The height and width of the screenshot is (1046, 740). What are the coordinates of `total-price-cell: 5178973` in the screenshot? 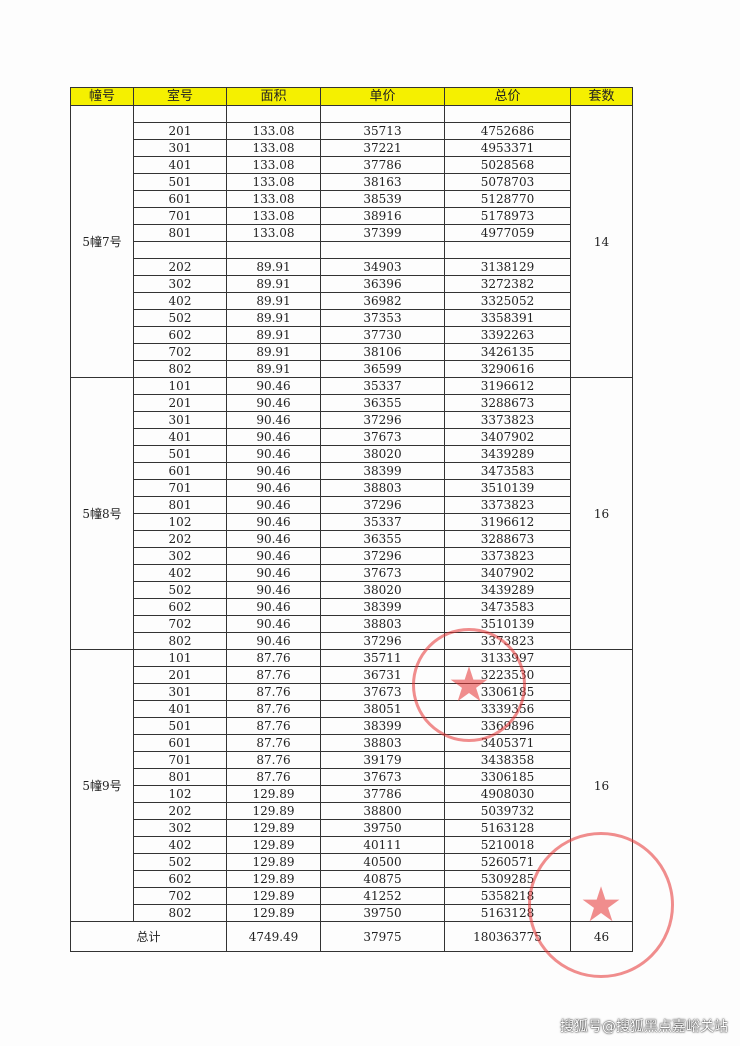 It's located at (507, 216).